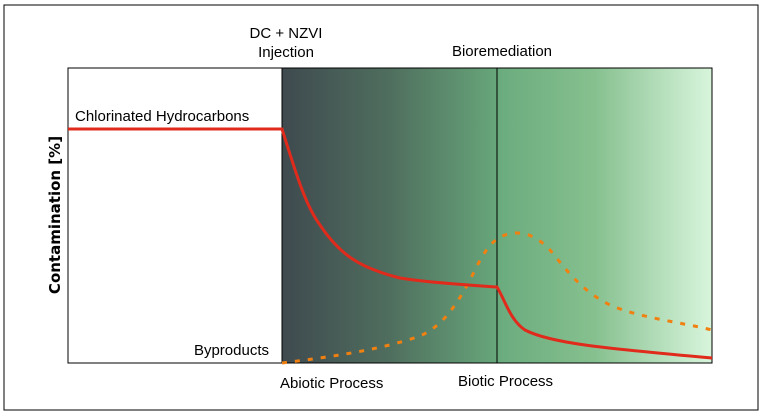 This screenshot has height=414, width=763. Describe the element at coordinates (505, 381) in the screenshot. I see `biotic-label: Biotic Process` at that location.